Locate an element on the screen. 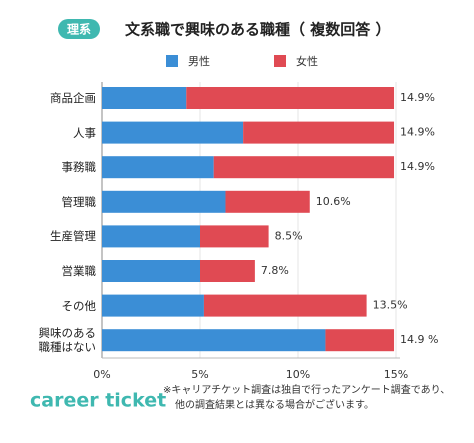 Image resolution: width=474 pixels, height=443 pixels. x-tick-label: 5% is located at coordinates (199, 374).